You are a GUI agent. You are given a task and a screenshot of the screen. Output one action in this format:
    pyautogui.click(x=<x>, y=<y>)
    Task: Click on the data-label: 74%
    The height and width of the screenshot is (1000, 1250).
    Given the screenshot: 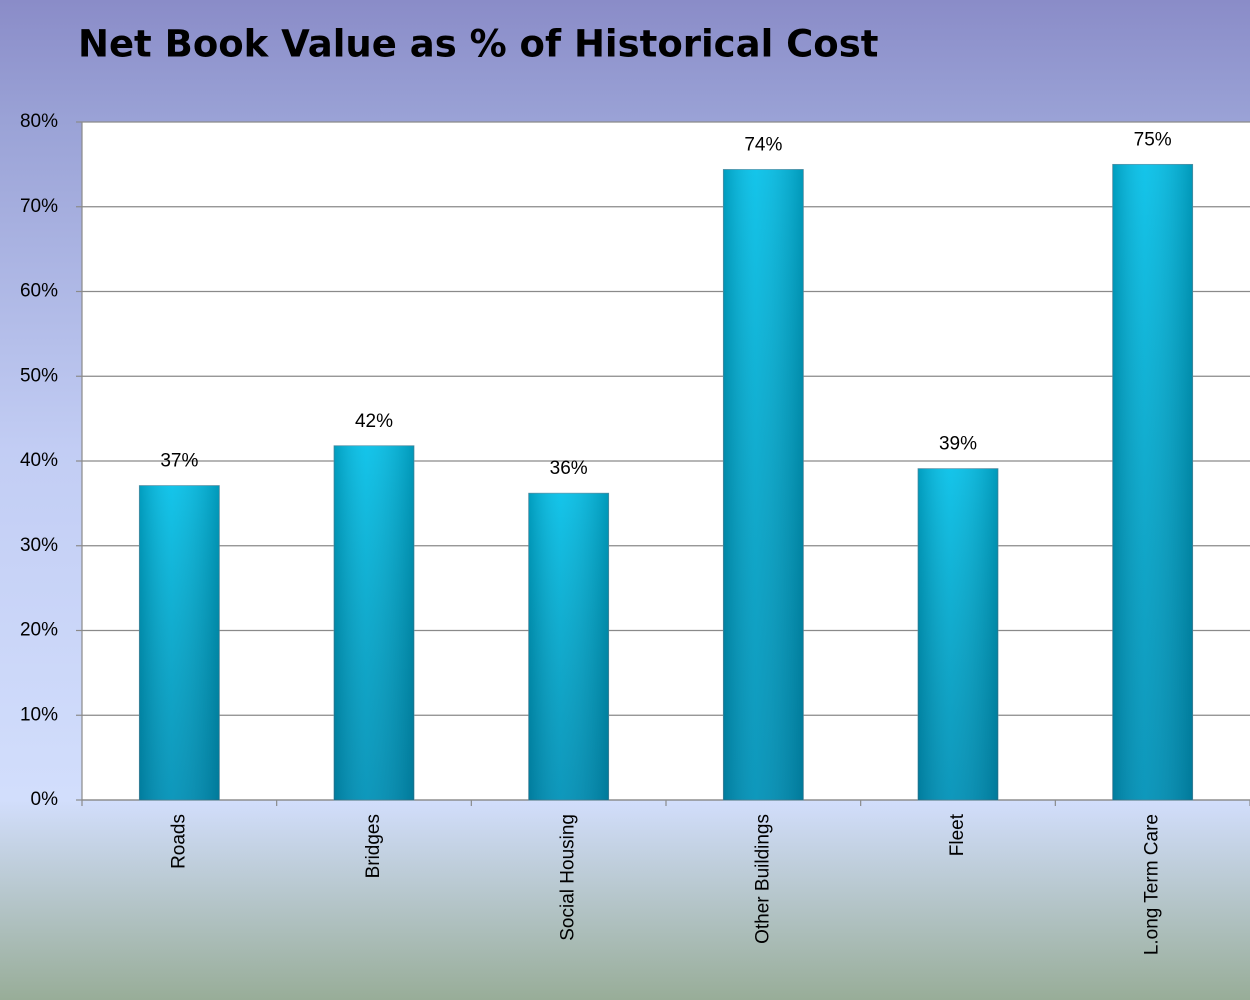 What is the action you would take?
    pyautogui.click(x=763, y=144)
    